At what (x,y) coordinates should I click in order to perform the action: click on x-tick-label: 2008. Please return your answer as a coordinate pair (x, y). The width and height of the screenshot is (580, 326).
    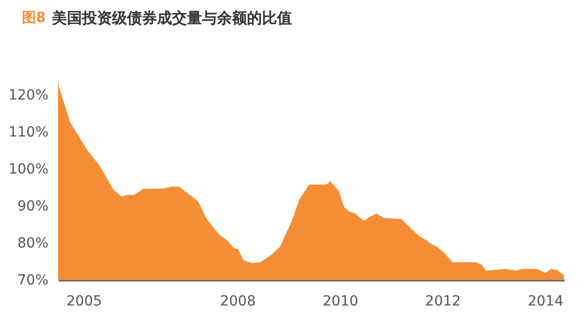
    Looking at the image, I should click on (238, 302).